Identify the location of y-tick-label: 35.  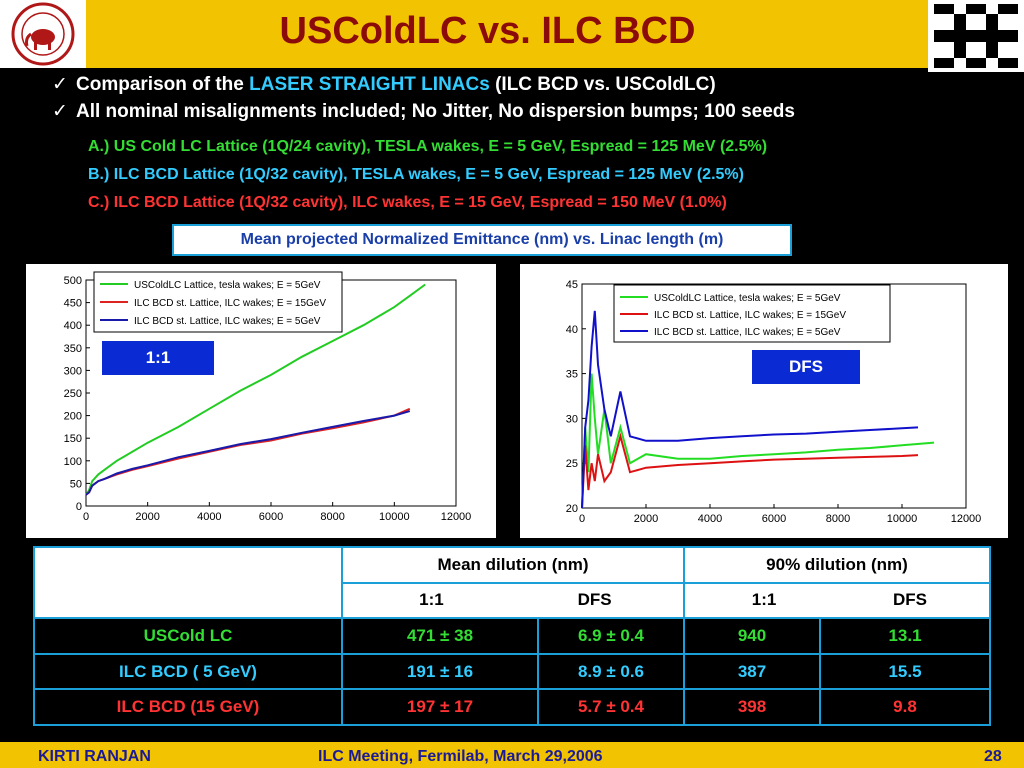
(572, 375).